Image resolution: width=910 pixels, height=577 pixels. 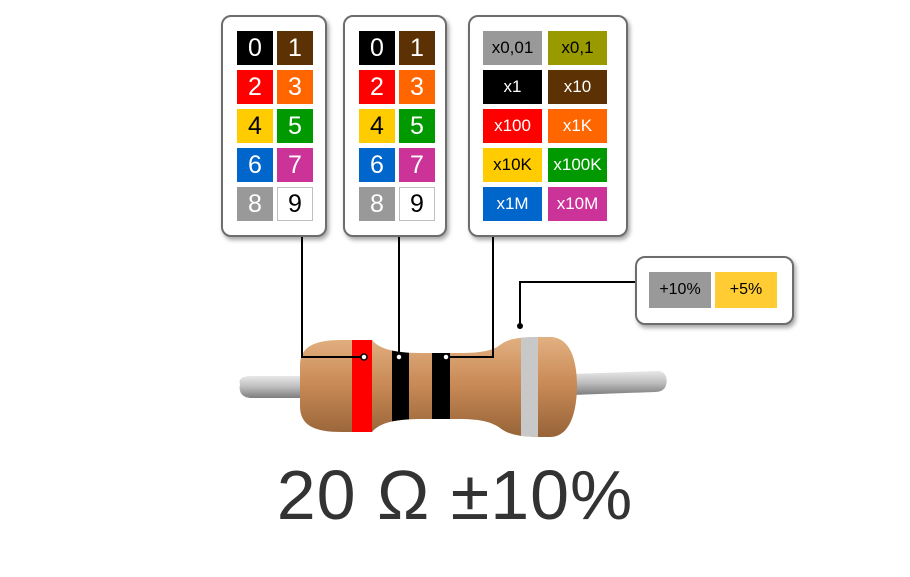 What do you see at coordinates (417, 165) in the screenshot?
I see `second-digit-swatch-7: 7` at bounding box center [417, 165].